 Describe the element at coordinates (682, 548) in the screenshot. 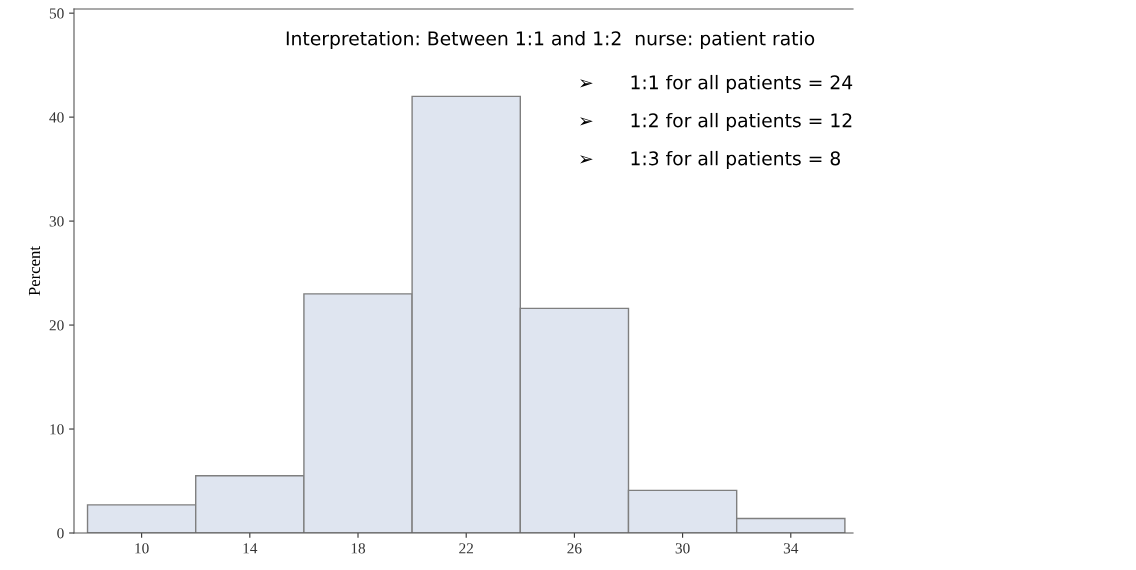

I see `x-tick-label: 30` at that location.